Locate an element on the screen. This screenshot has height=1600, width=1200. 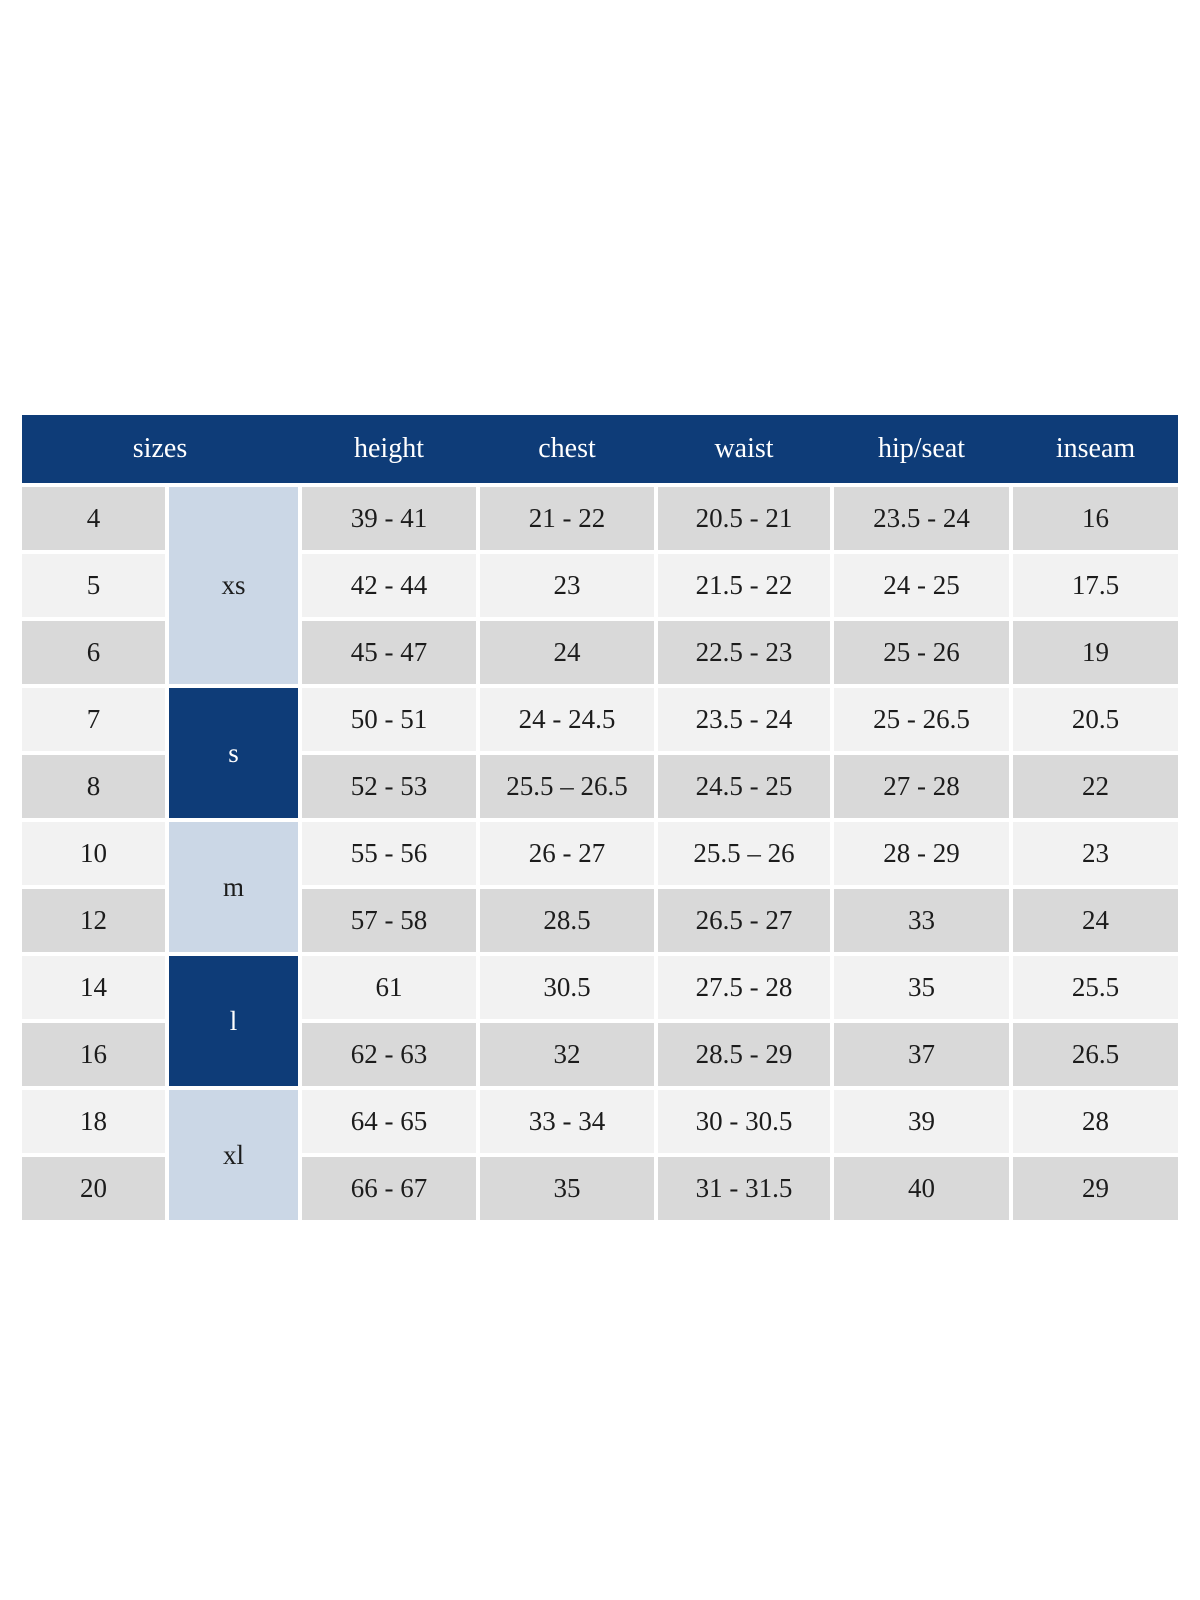
height-cell: 42 - 44 is located at coordinates (389, 585).